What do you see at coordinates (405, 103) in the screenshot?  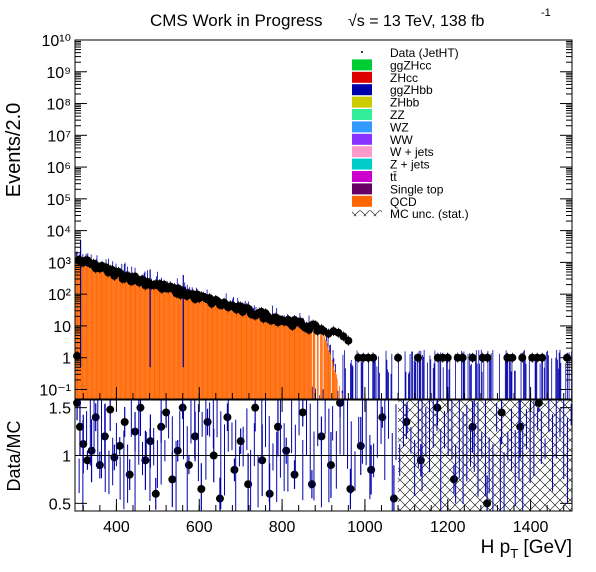 I see `legend-label: ZHbb` at bounding box center [405, 103].